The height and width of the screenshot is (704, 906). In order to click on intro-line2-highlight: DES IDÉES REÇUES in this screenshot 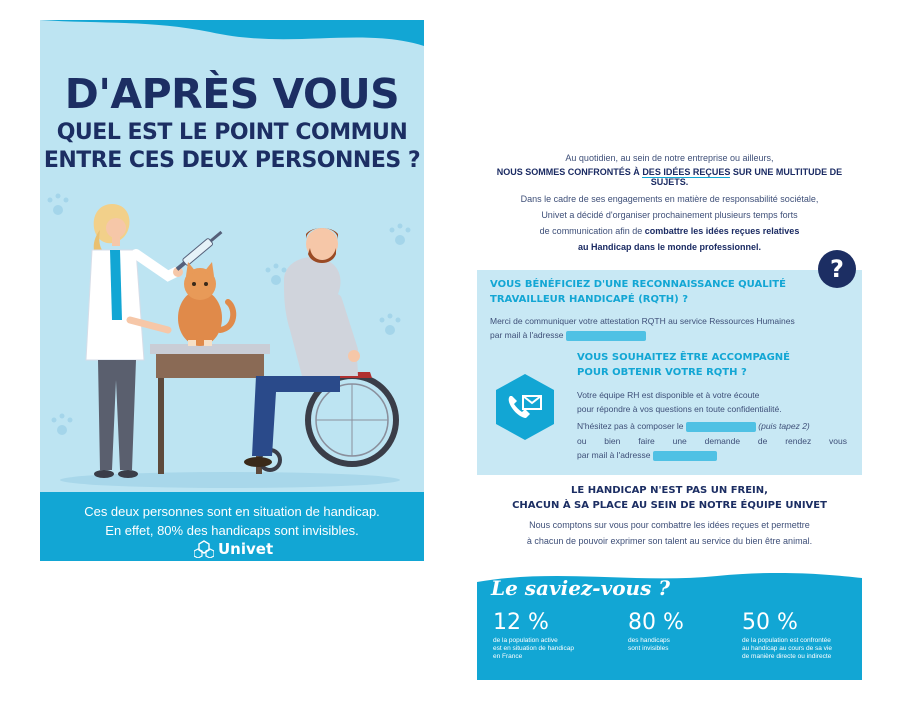, I will do `click(686, 172)`.